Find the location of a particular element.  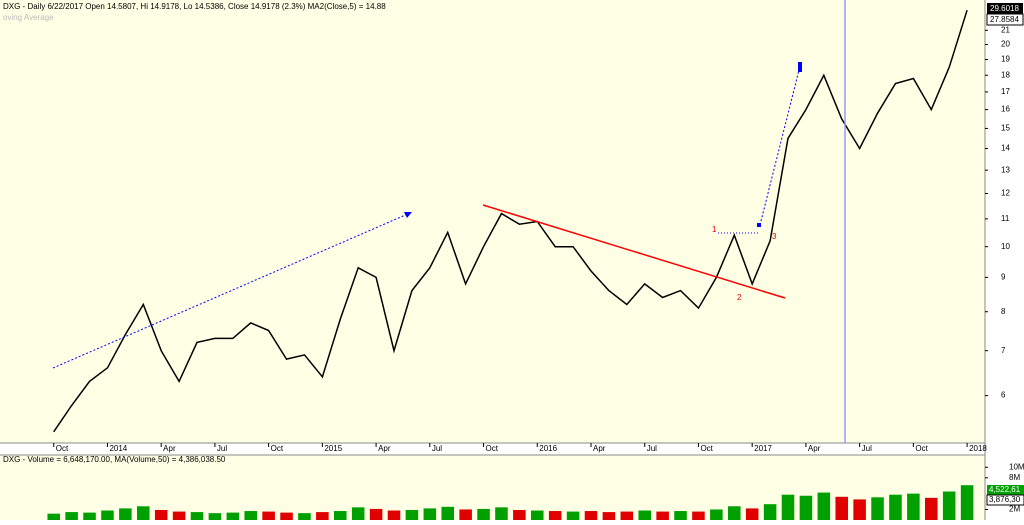

y-tick-label: 18 is located at coordinates (1005, 74).